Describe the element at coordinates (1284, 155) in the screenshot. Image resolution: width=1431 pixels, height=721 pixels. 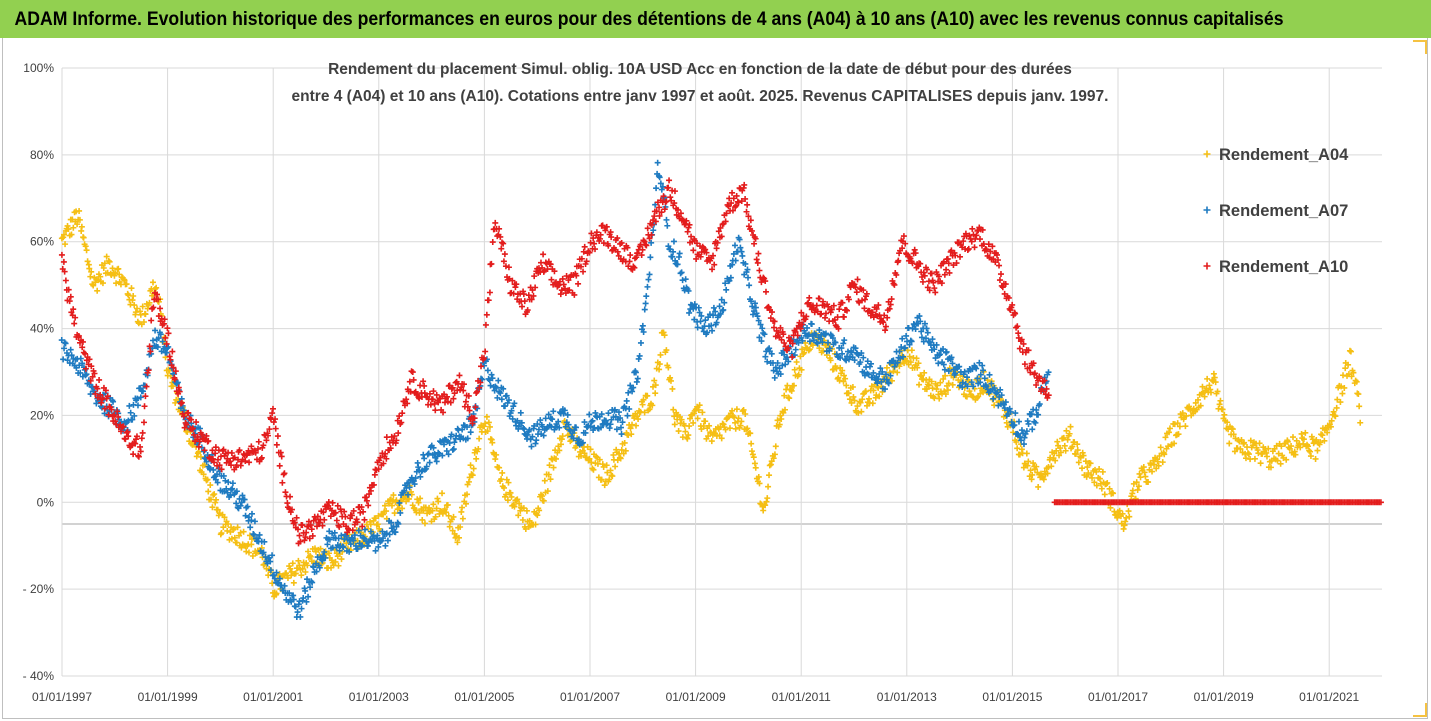
I see `legend-label: Rendement_A04` at that location.